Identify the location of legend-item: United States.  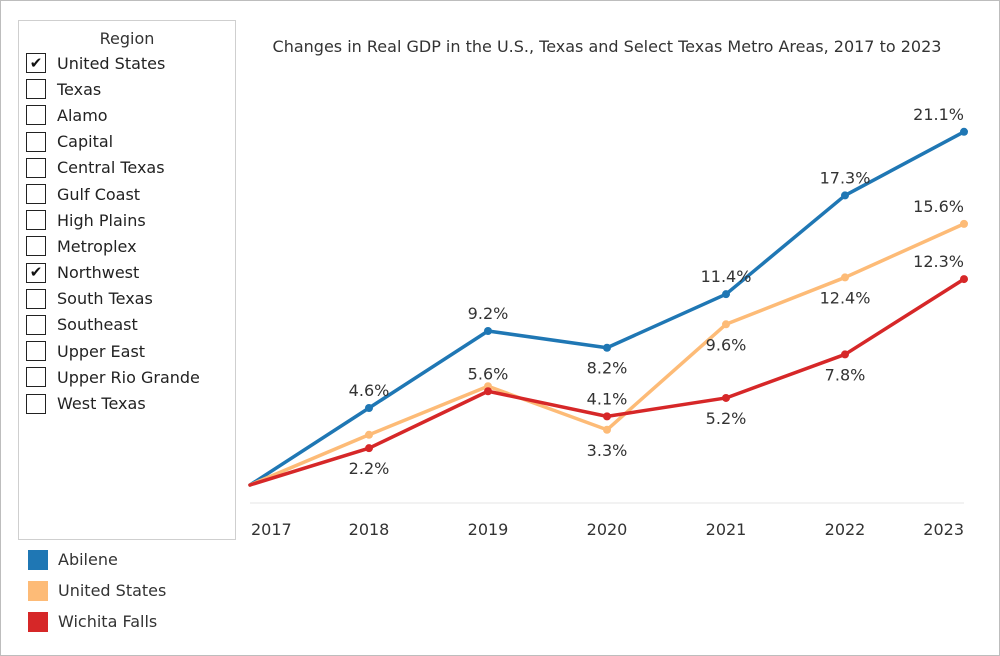
(128, 590).